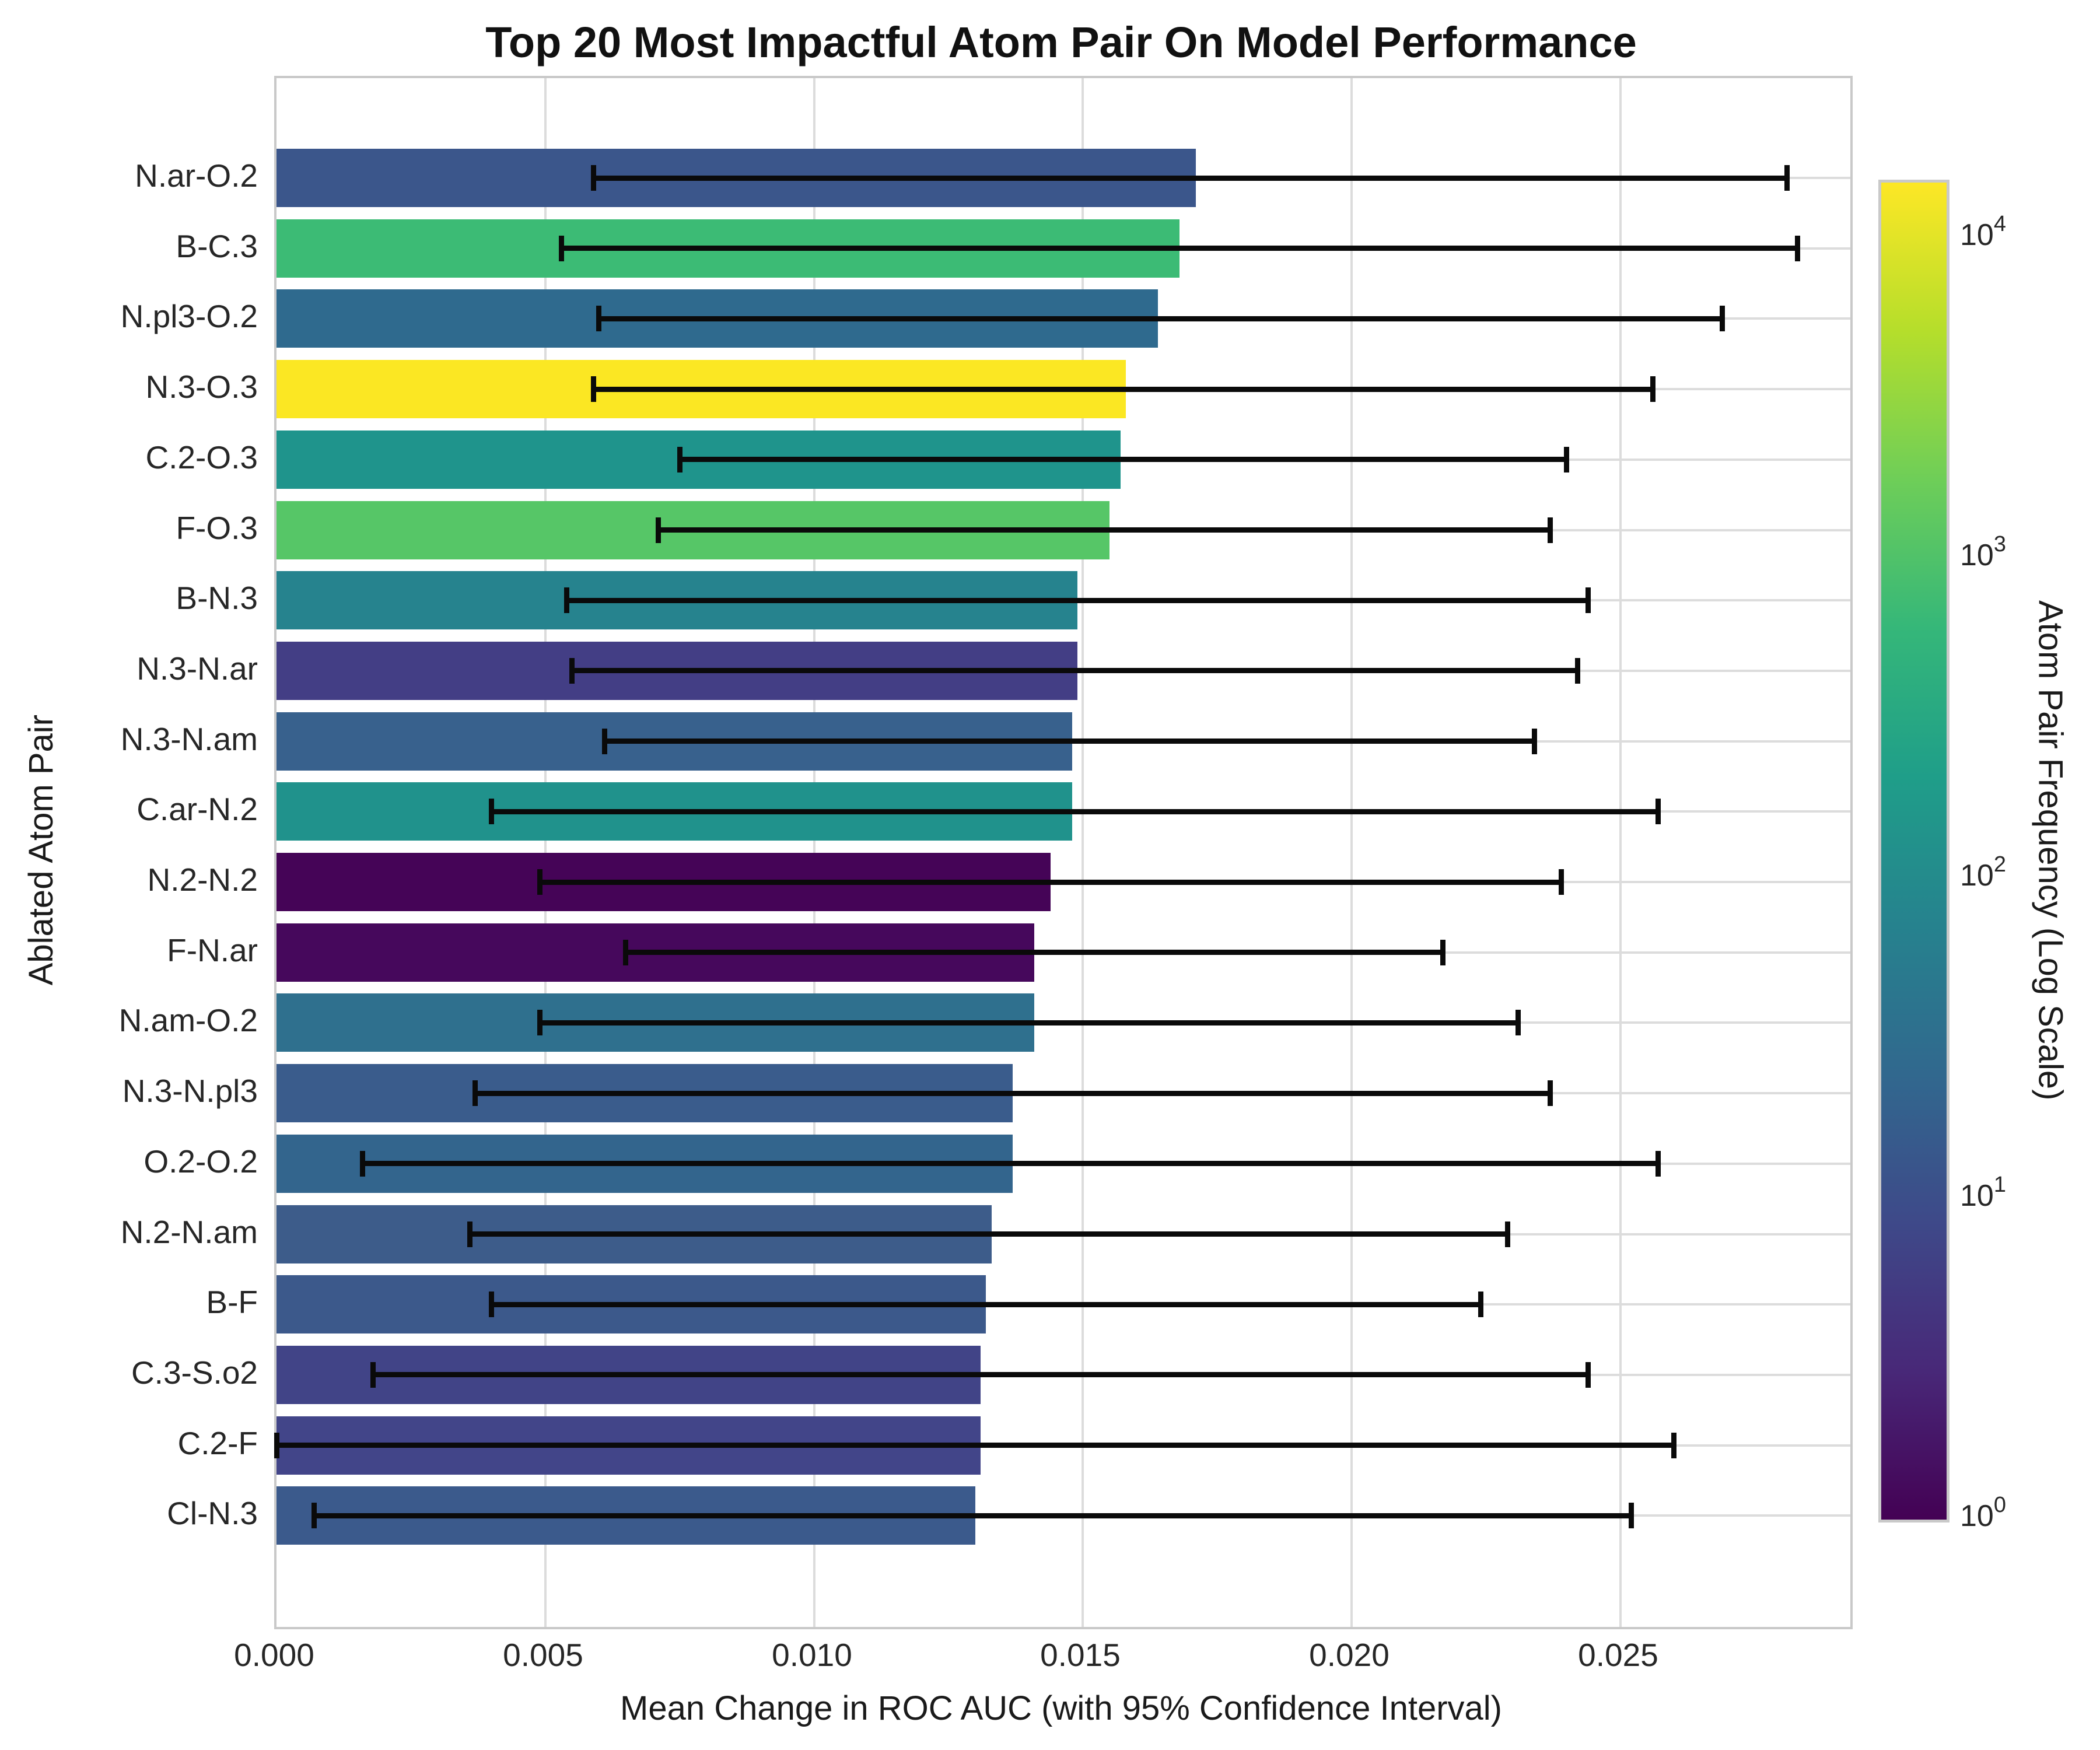 The height and width of the screenshot is (1750, 2100). What do you see at coordinates (1983, 1513) in the screenshot?
I see `colorbar-tick-label: 10⁰` at bounding box center [1983, 1513].